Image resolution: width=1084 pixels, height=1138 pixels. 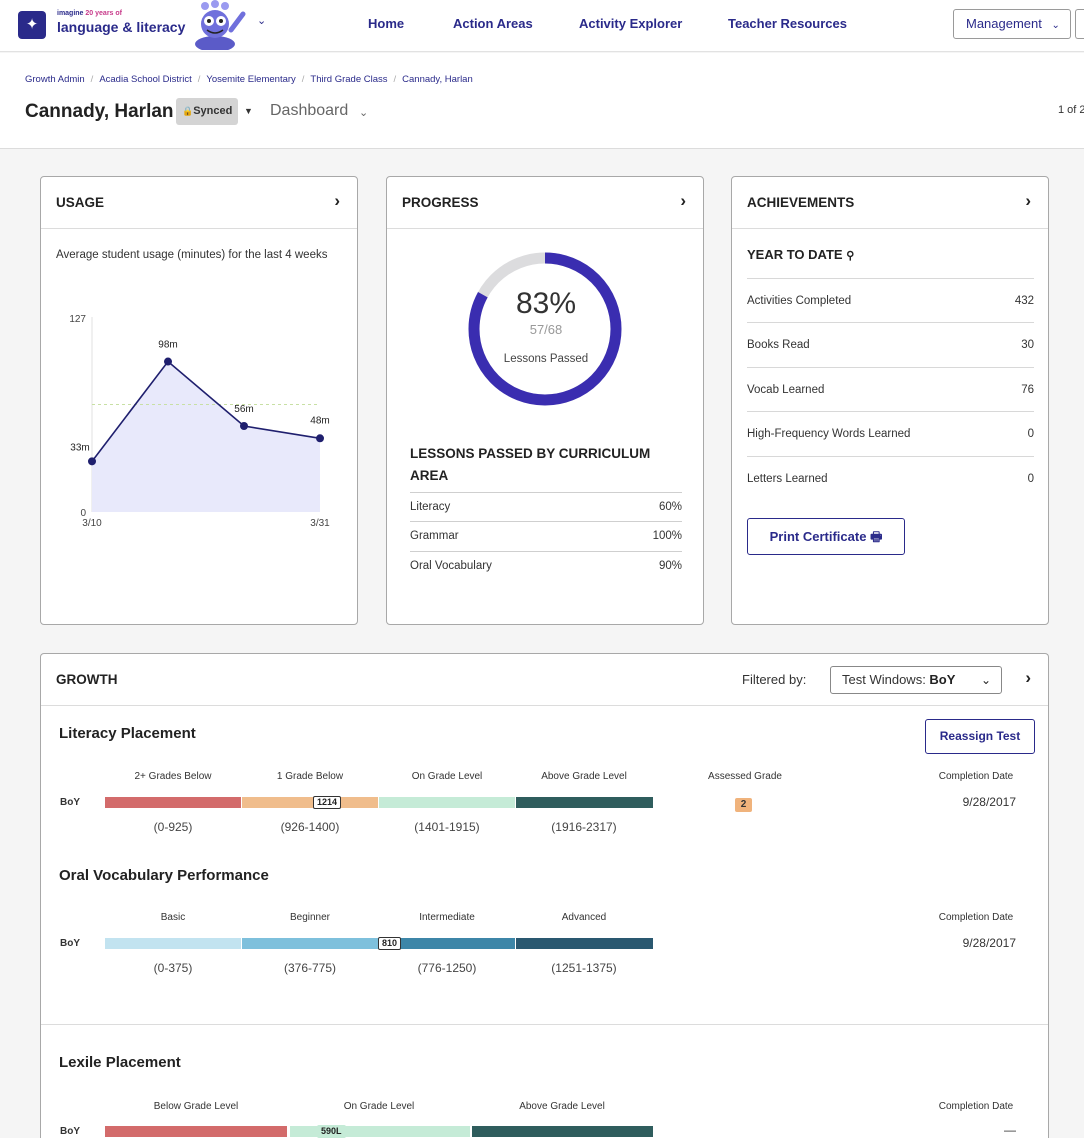 What do you see at coordinates (631, 23) in the screenshot?
I see `nav-activity-explorer: Activity Explorer` at bounding box center [631, 23].